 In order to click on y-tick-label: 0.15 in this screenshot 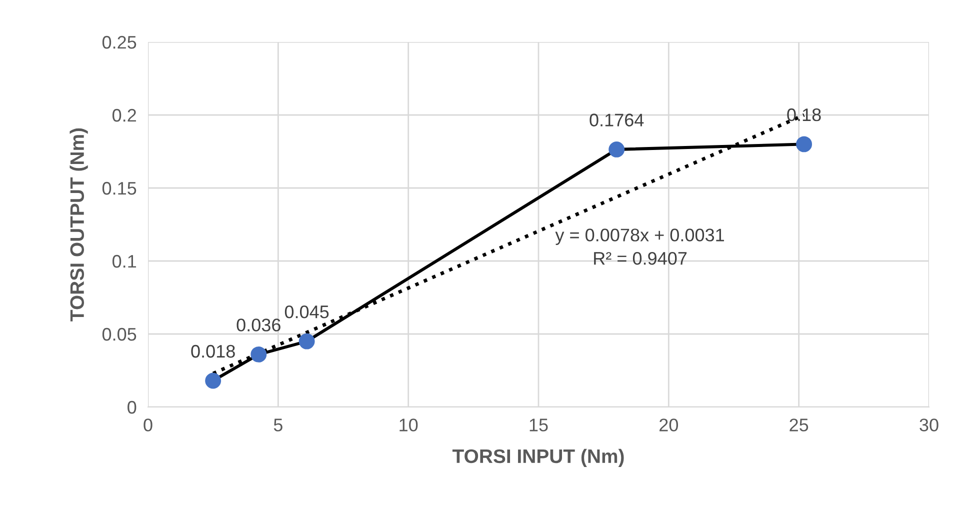, I will do `click(119, 188)`.